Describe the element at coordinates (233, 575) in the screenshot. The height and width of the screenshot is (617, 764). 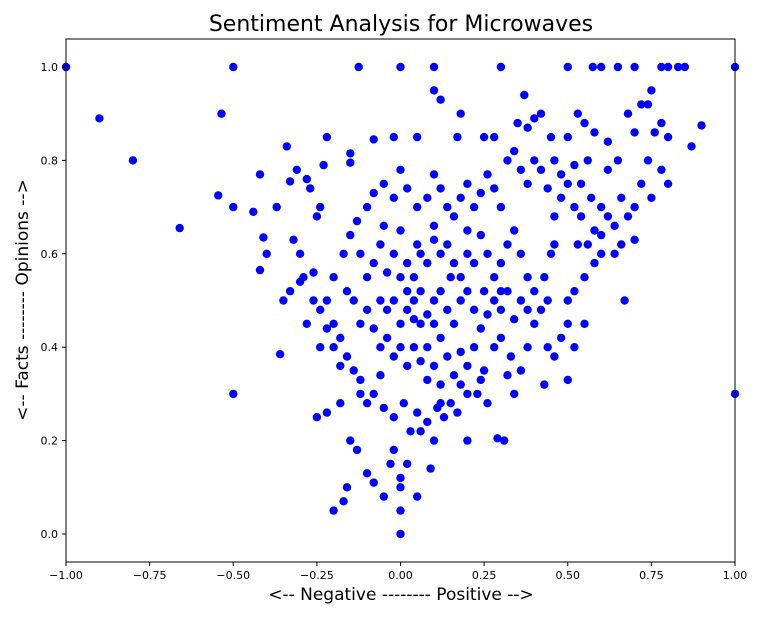
I see `x-tick-label: −0.50` at that location.